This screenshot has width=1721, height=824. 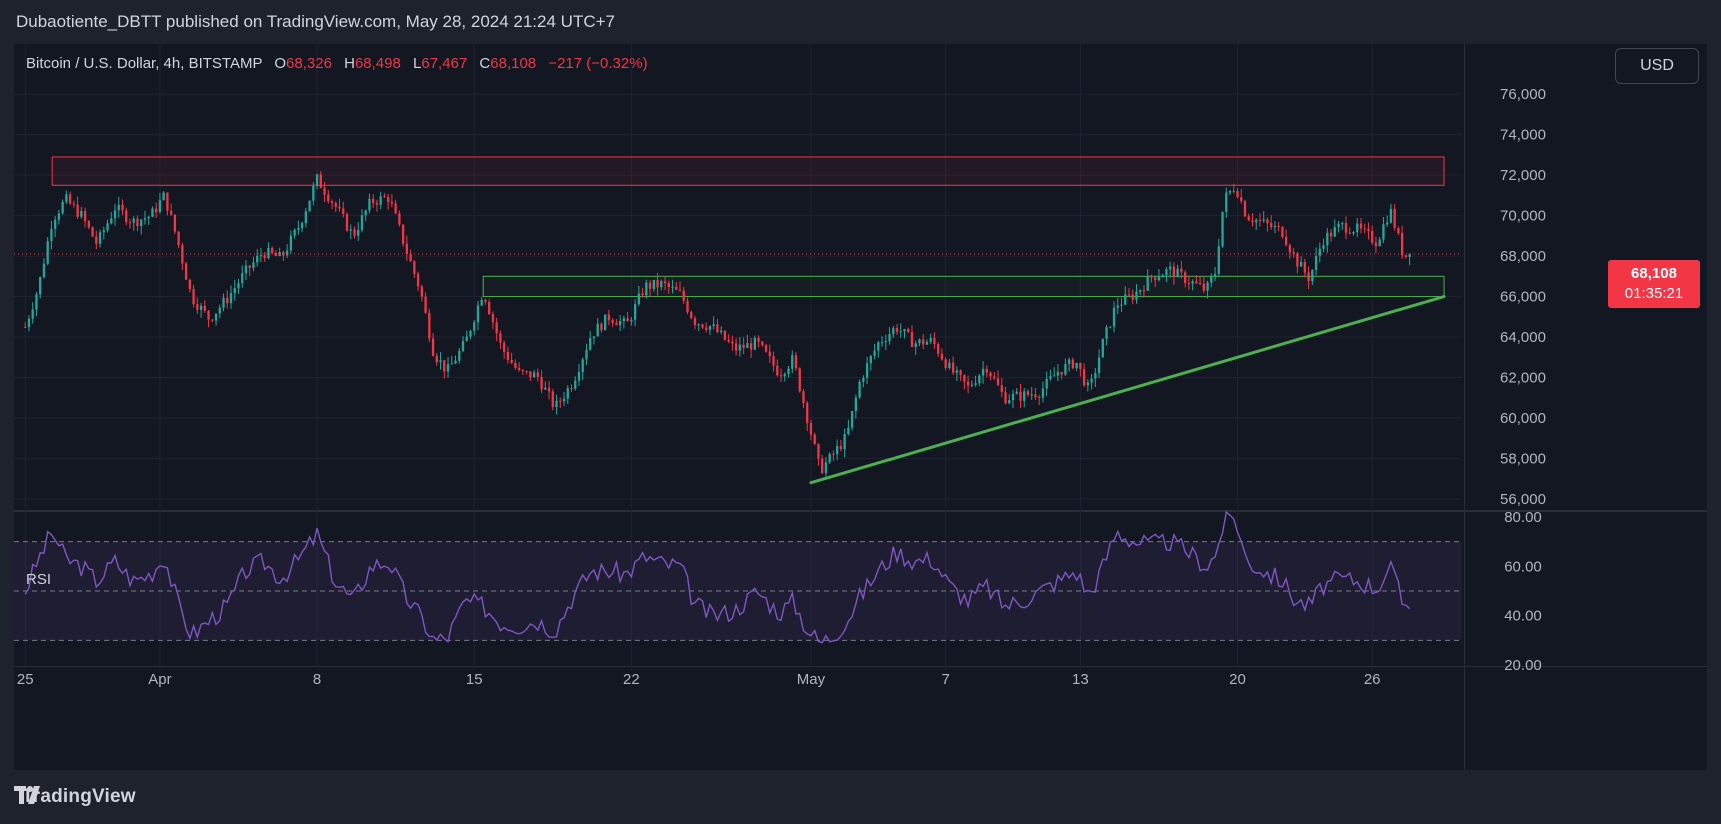 What do you see at coordinates (1657, 66) in the screenshot?
I see `currency-button: USD` at bounding box center [1657, 66].